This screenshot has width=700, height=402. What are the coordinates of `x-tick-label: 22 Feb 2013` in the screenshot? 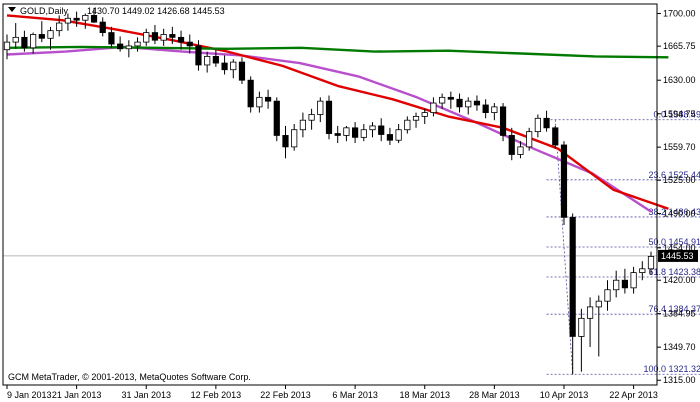 It's located at (285, 395).